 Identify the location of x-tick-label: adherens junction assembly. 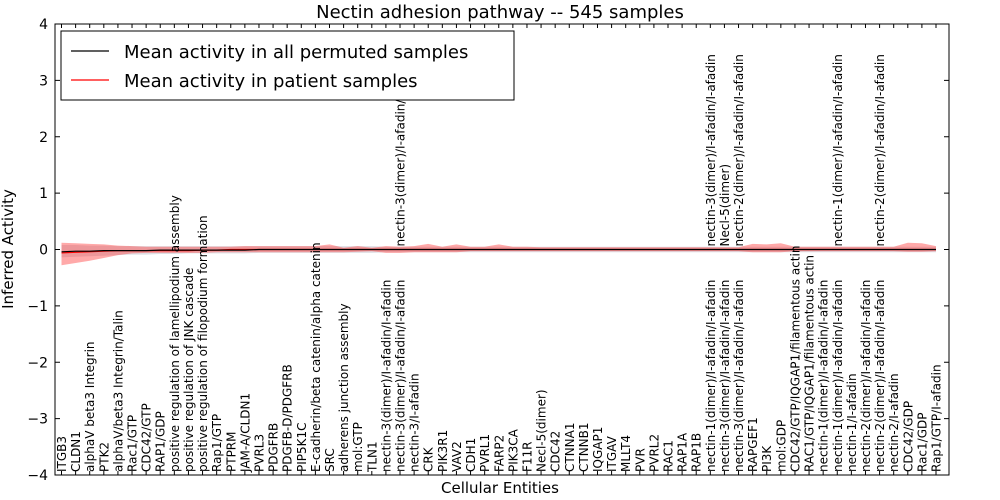
(344, 387).